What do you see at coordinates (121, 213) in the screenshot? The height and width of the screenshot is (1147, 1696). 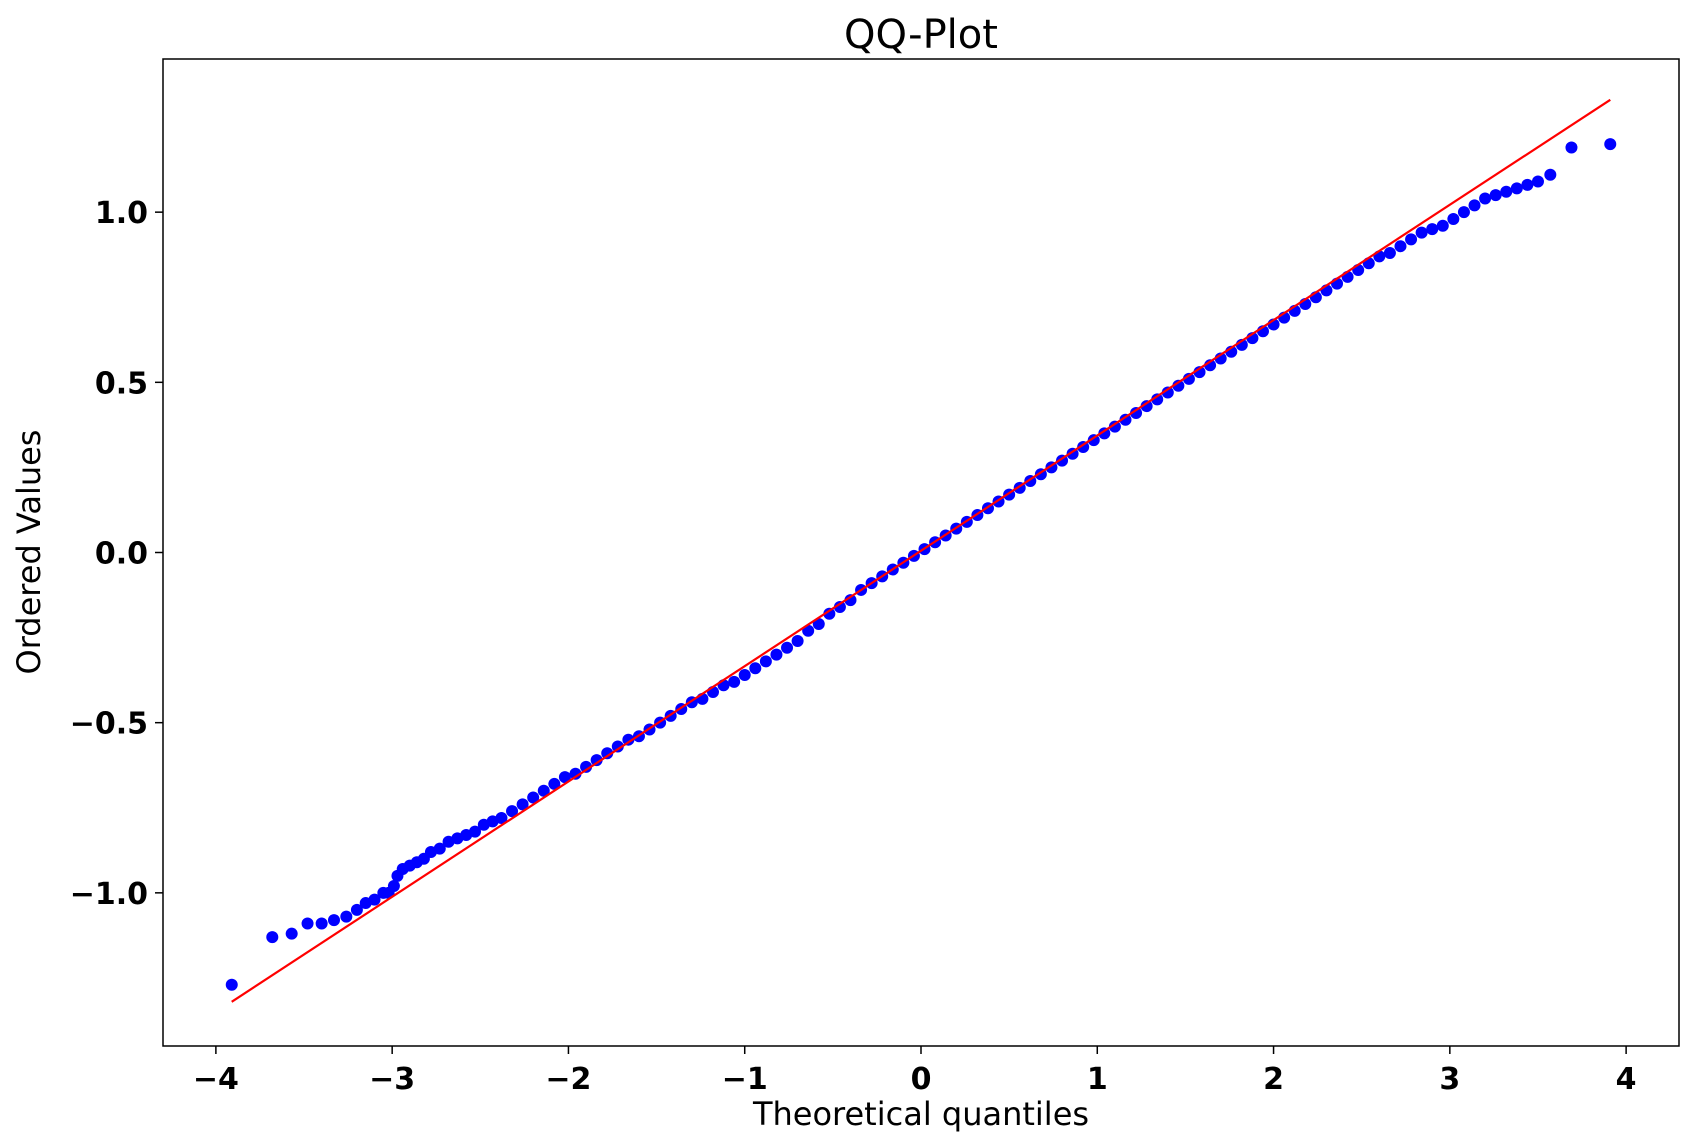 I see `y-tick-label: 1.0` at bounding box center [121, 213].